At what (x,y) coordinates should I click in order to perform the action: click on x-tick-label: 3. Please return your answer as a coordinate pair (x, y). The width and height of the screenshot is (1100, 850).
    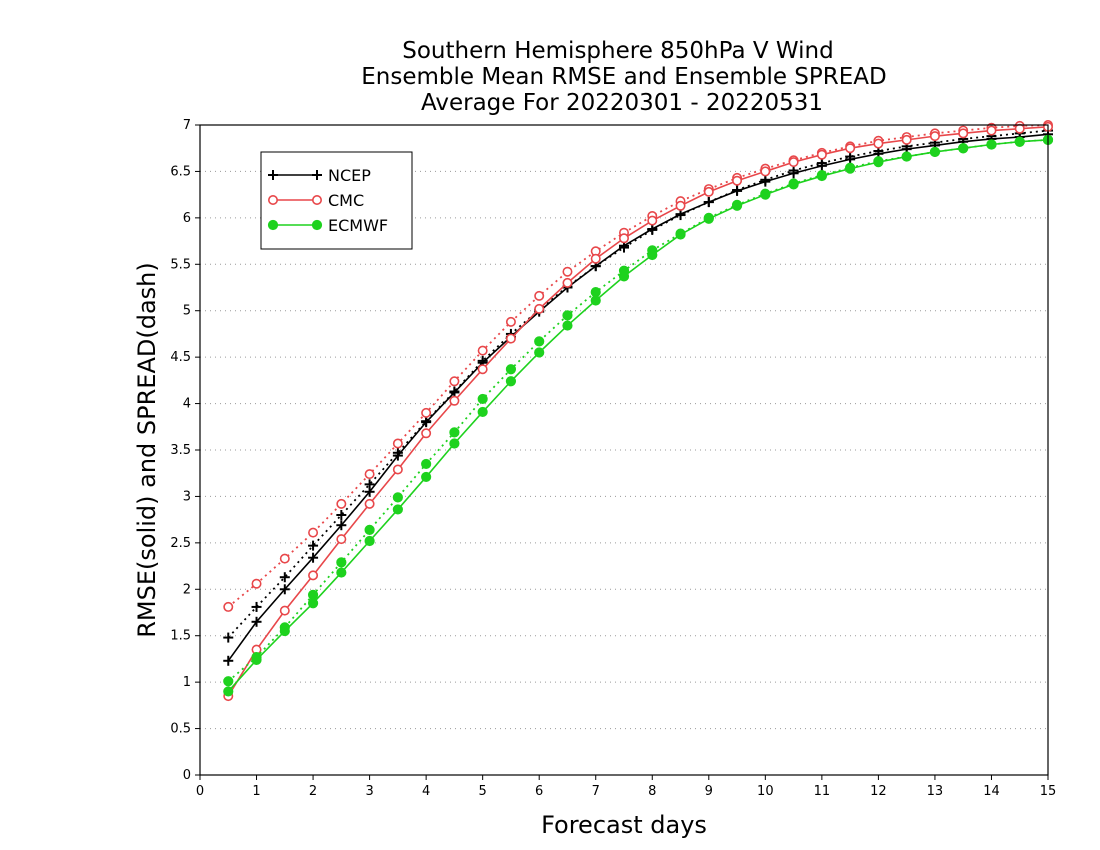
    Looking at the image, I should click on (369, 791).